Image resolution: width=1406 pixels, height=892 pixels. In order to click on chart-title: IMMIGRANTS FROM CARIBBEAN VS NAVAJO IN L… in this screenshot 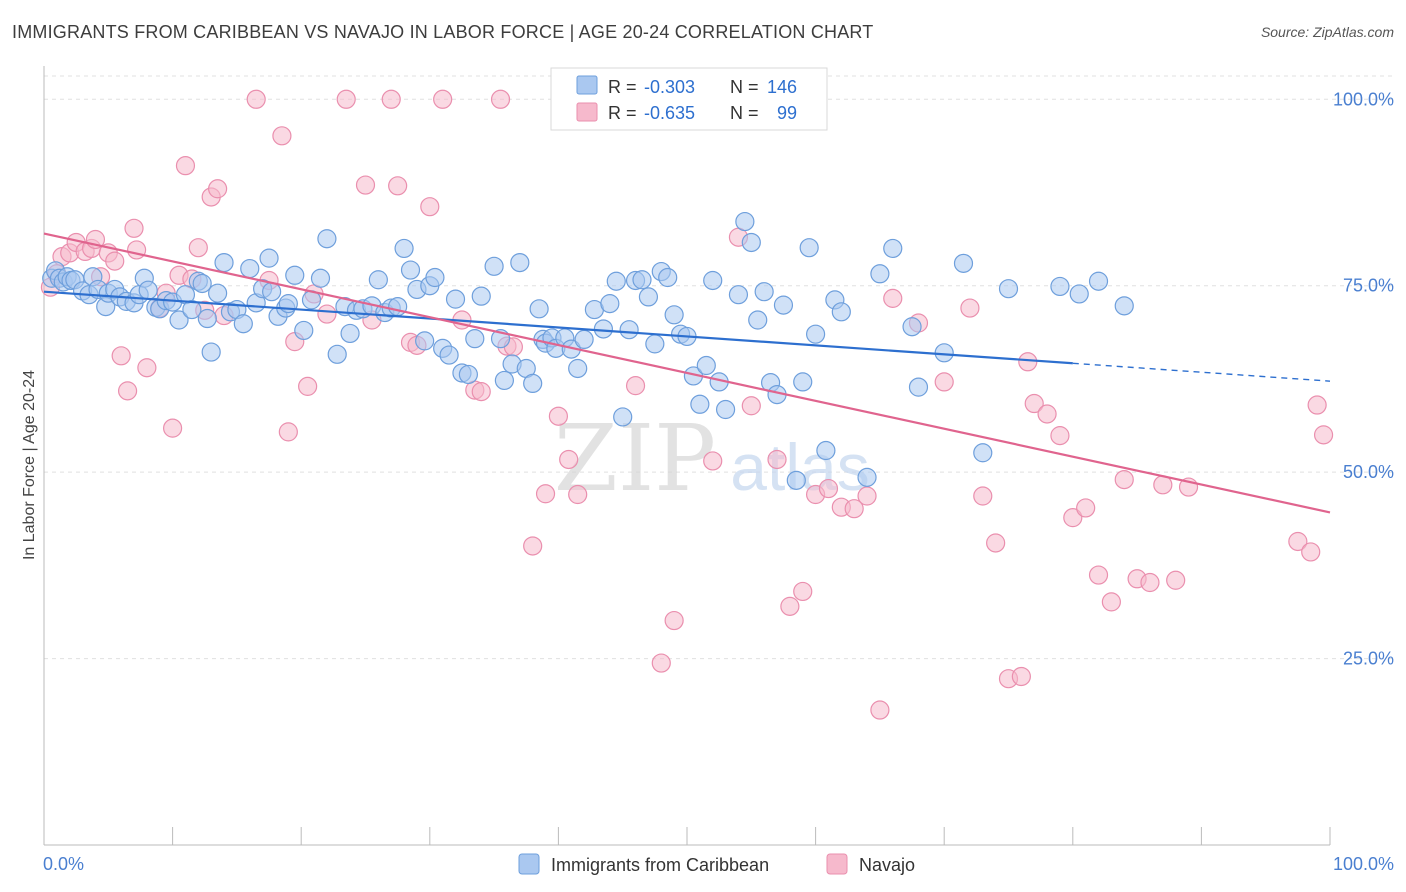, I will do `click(443, 32)`.